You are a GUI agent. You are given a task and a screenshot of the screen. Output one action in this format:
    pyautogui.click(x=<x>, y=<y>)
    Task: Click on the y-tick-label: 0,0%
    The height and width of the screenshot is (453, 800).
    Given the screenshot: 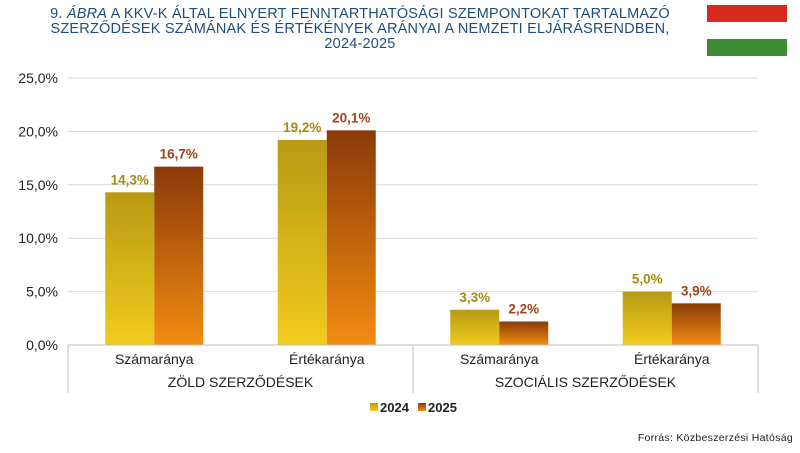 What is the action you would take?
    pyautogui.click(x=42, y=345)
    